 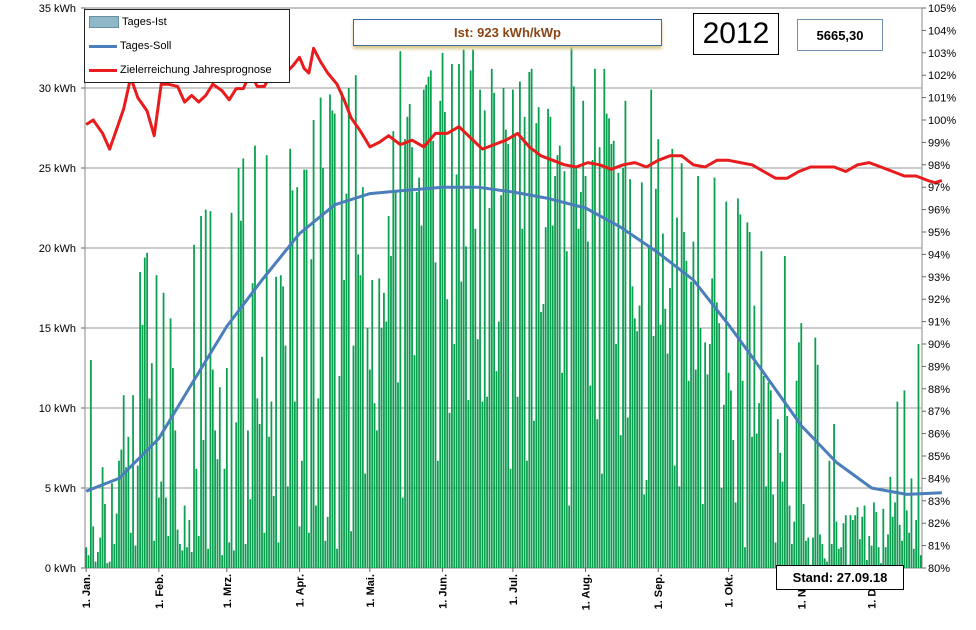 What do you see at coordinates (939, 547) in the screenshot?
I see `y-right-tick-label: 81%` at bounding box center [939, 547].